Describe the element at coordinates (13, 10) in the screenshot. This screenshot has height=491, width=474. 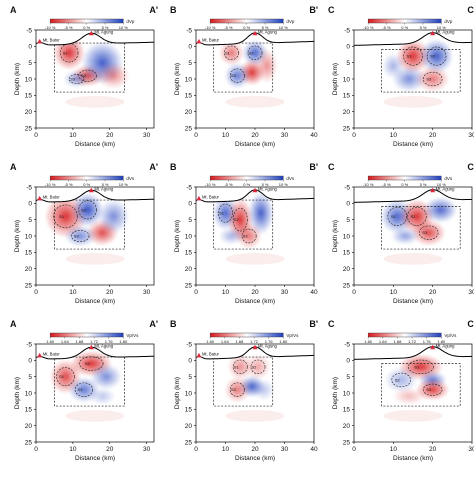
I see `profile-start-label: A` at that location.